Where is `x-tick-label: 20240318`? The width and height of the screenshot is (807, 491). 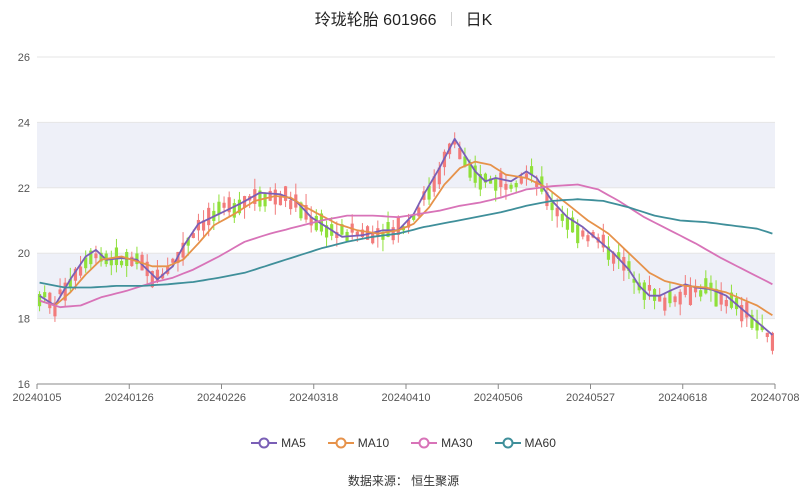 x-tick-label: 20240318 is located at coordinates (313, 398).